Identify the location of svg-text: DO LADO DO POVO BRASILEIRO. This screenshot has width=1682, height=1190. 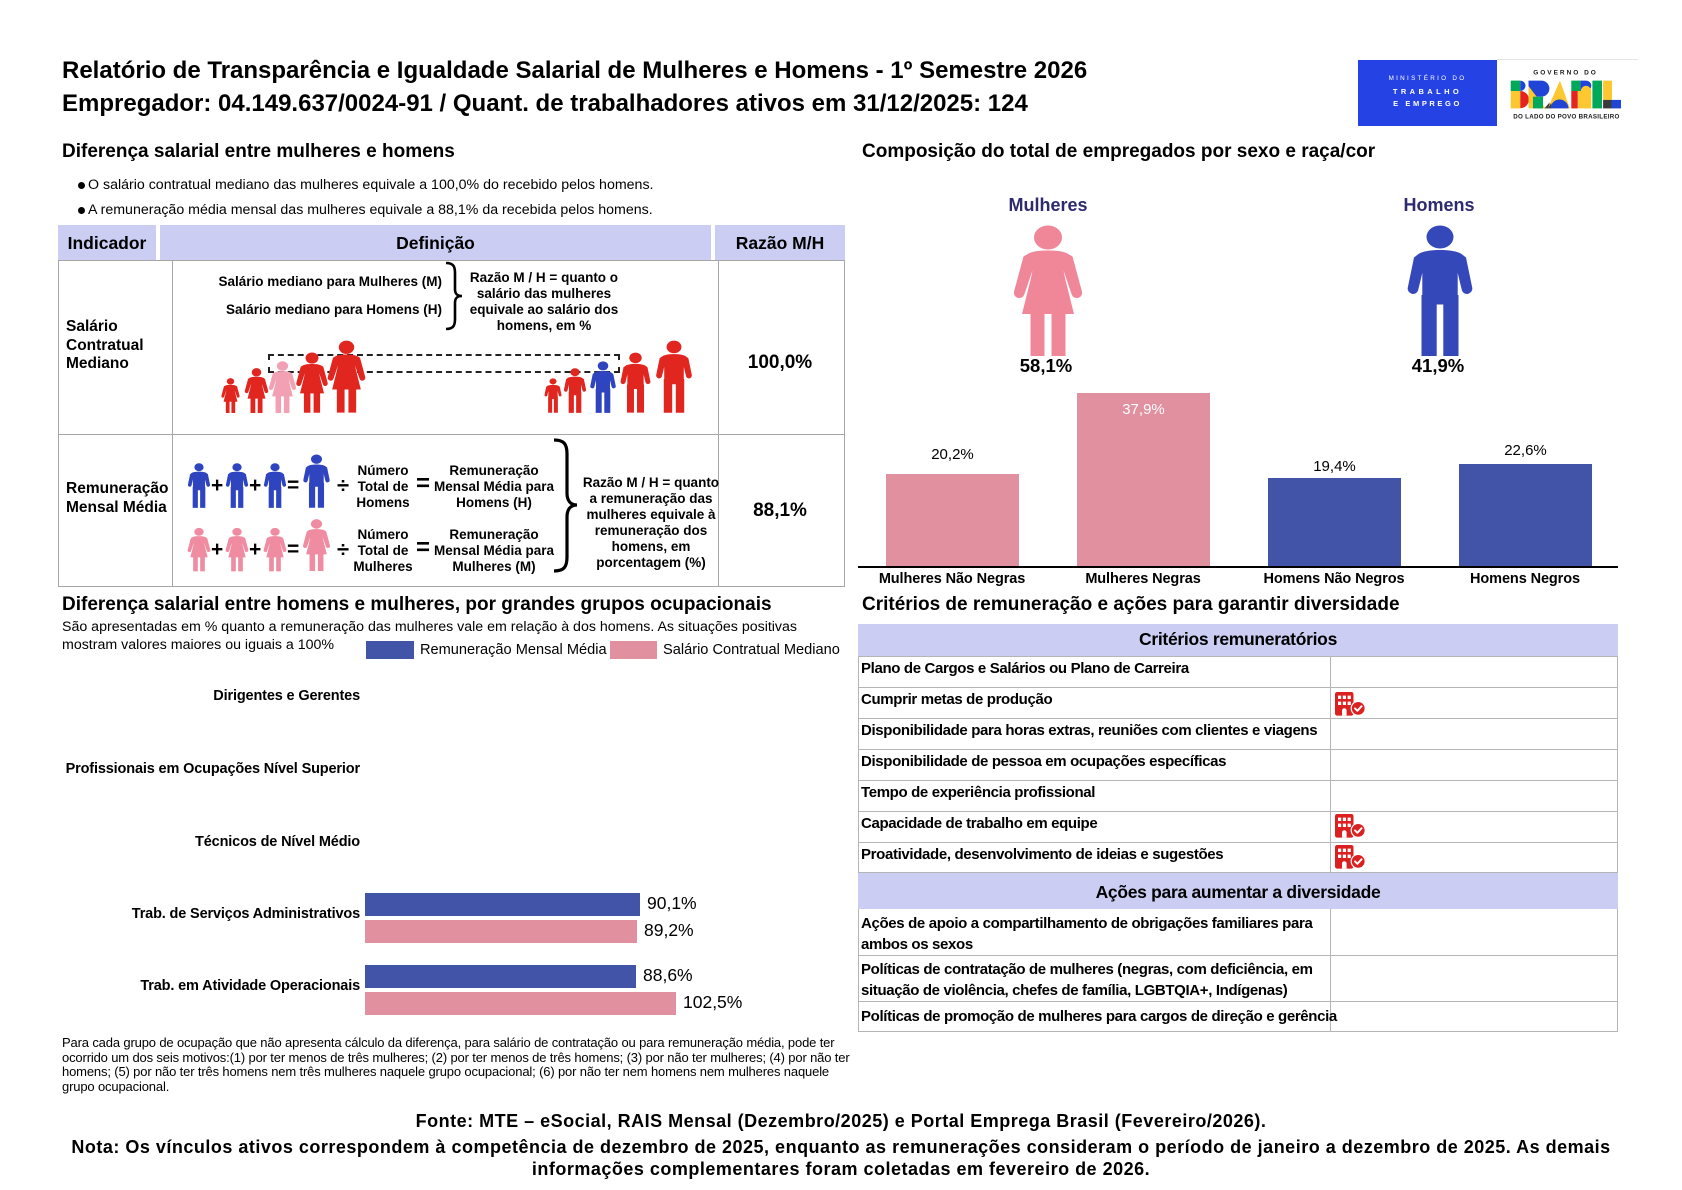
(1566, 116).